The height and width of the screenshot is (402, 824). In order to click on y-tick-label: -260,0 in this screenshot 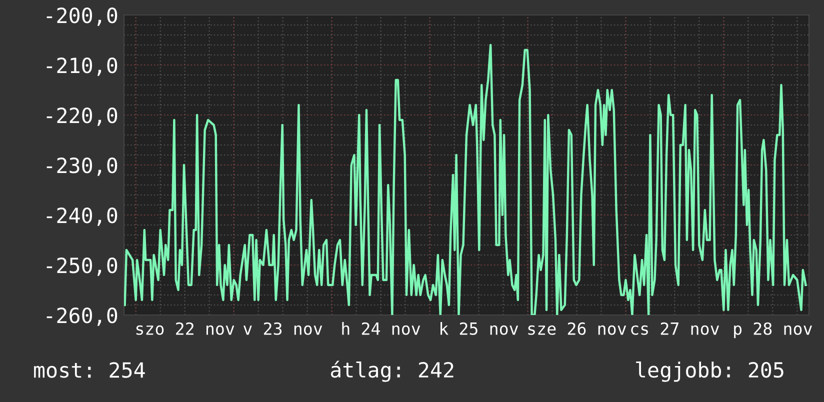, I will do `click(82, 317)`.